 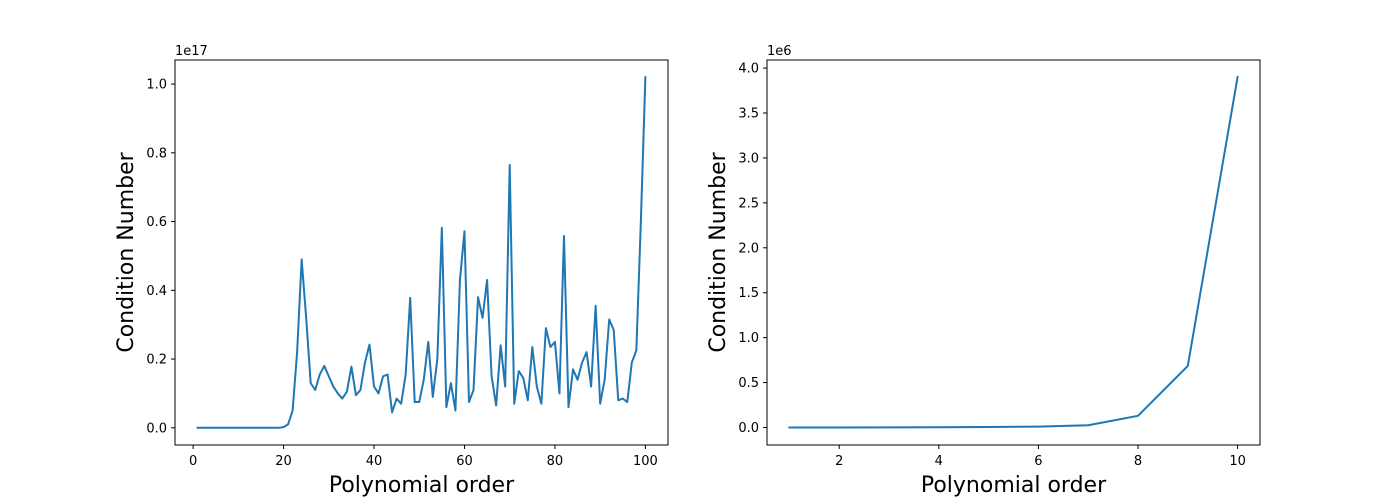 I want to click on y-tick-label: 2.5, so click(x=748, y=203).